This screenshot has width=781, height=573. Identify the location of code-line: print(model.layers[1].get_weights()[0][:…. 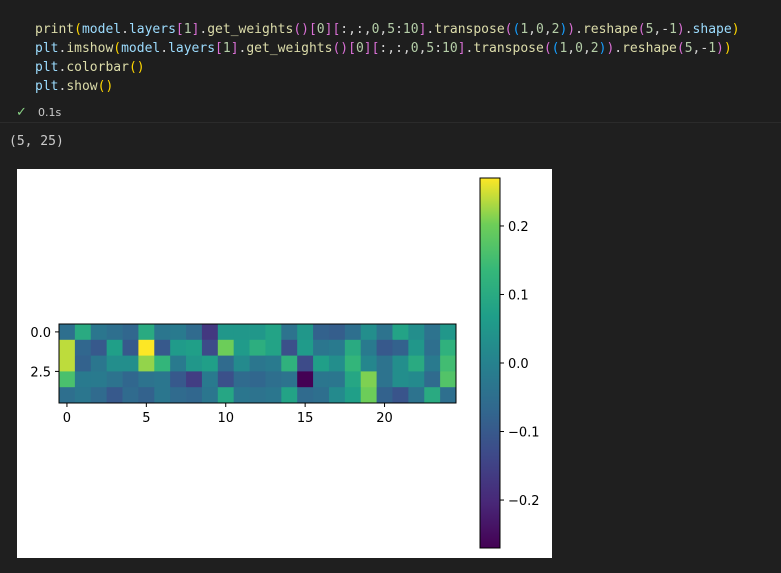
(387, 29).